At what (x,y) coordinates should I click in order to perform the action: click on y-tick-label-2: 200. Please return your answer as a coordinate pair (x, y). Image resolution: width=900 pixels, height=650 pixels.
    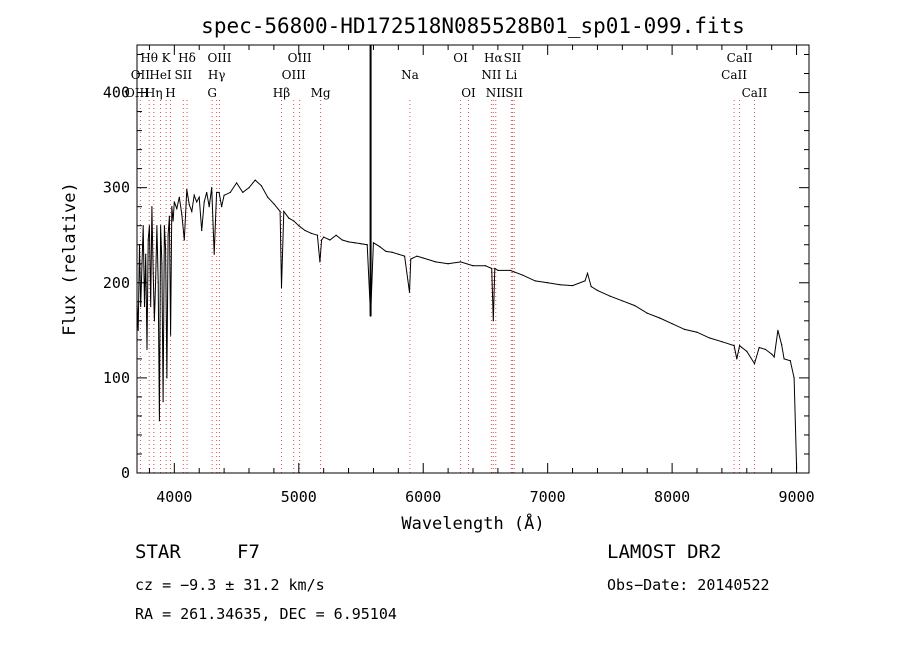
    Looking at the image, I should click on (116, 283).